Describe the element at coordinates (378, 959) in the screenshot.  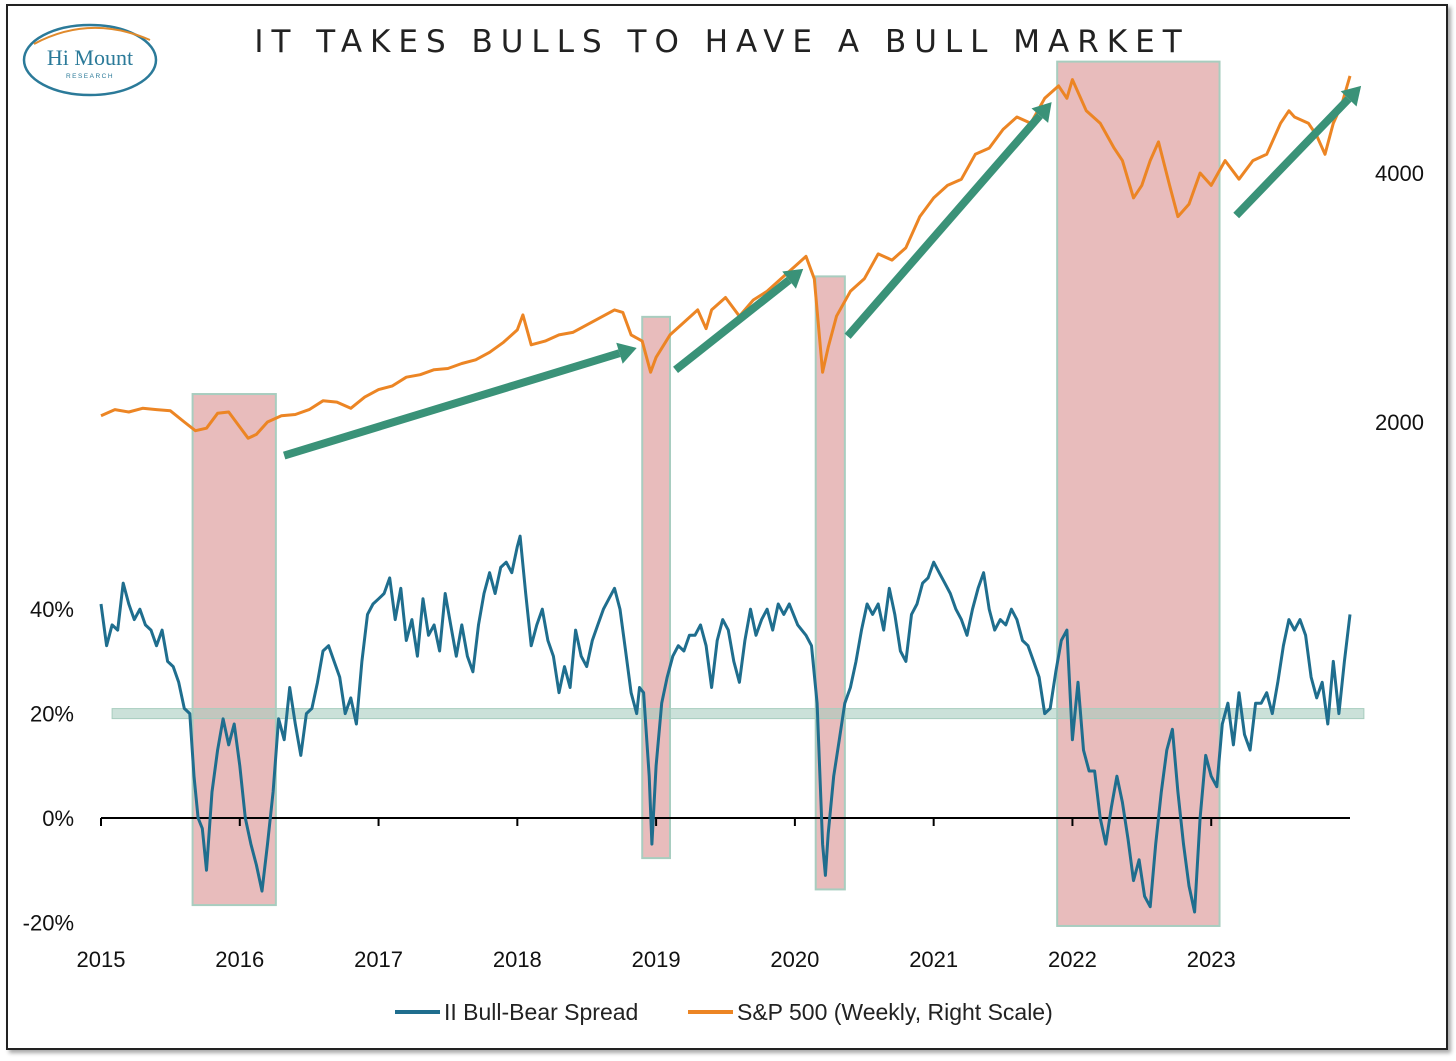
I see `x-tick-label-2017: 2017` at that location.